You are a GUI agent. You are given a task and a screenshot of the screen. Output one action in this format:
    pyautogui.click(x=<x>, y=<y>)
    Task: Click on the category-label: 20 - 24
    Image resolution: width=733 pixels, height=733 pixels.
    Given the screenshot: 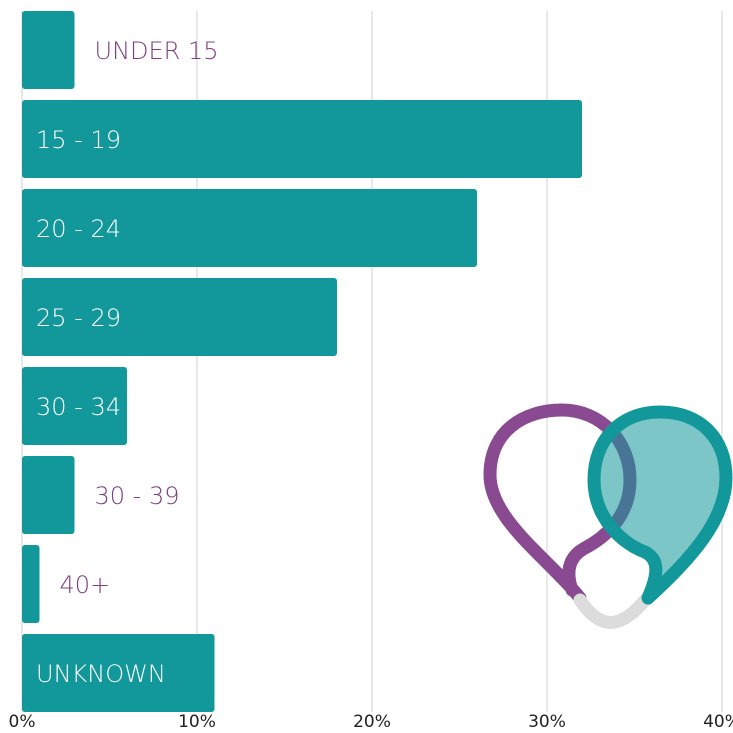 What is the action you would take?
    pyautogui.click(x=78, y=229)
    